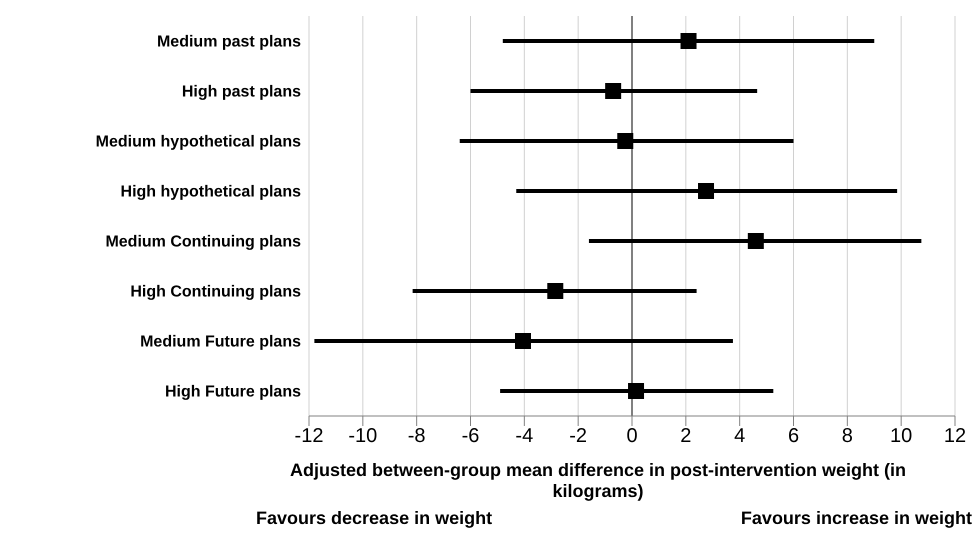 The image size is (972, 556). Describe the element at coordinates (363, 436) in the screenshot. I see `x-tick-label: -10` at that location.